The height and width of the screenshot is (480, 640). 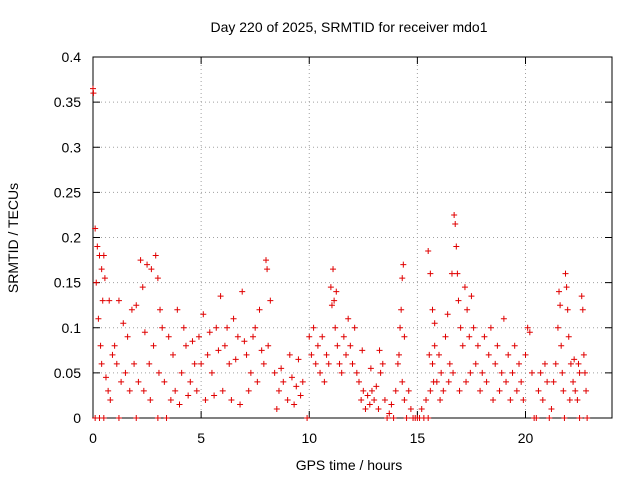 I want to click on x-axis-label: GPS time / hours, so click(x=349, y=465).